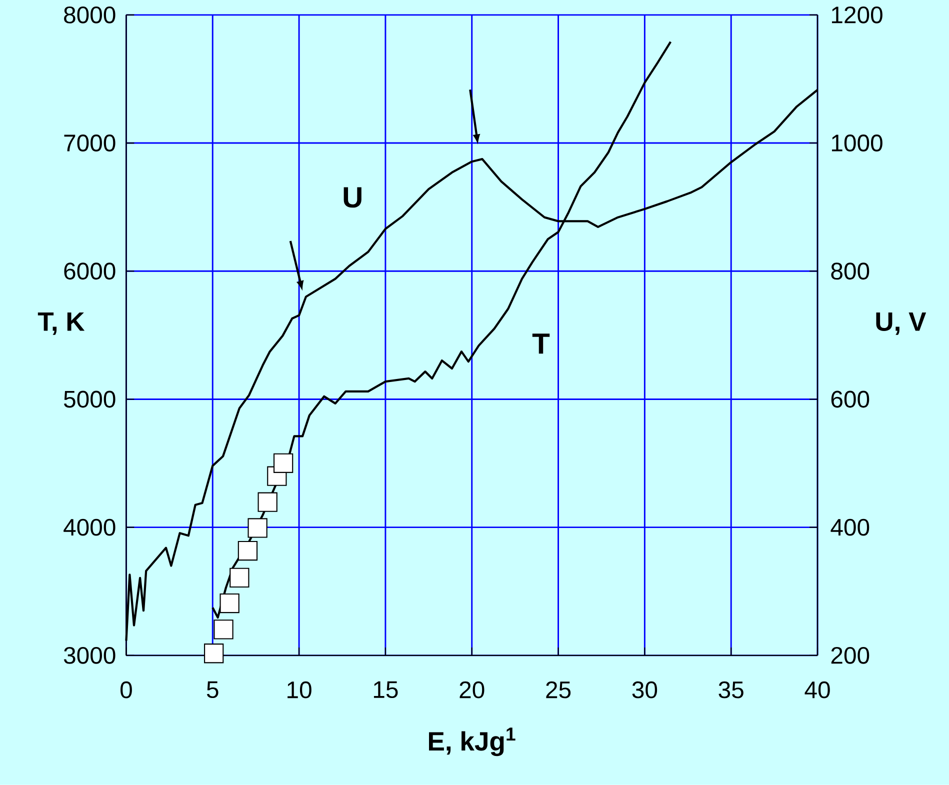 This screenshot has height=785, width=949. What do you see at coordinates (90, 655) in the screenshot?
I see `y-tick-label: 3000` at bounding box center [90, 655].